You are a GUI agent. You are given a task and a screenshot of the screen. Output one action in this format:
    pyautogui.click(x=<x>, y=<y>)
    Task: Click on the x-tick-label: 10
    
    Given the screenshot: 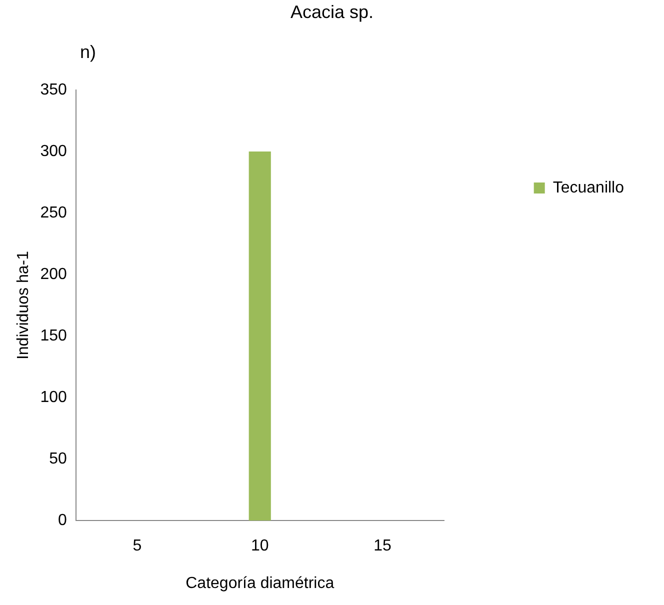 What is the action you would take?
    pyautogui.click(x=259, y=546)
    